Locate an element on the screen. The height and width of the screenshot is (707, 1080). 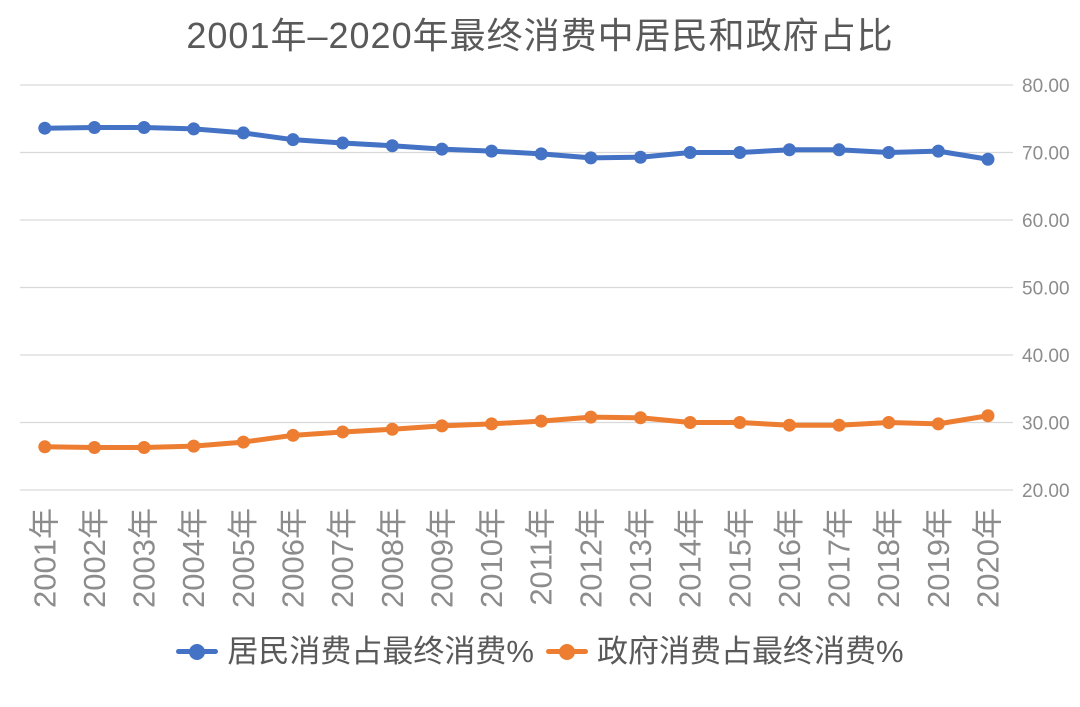
x-axis-tick-label: 2010年 is located at coordinates (491, 558).